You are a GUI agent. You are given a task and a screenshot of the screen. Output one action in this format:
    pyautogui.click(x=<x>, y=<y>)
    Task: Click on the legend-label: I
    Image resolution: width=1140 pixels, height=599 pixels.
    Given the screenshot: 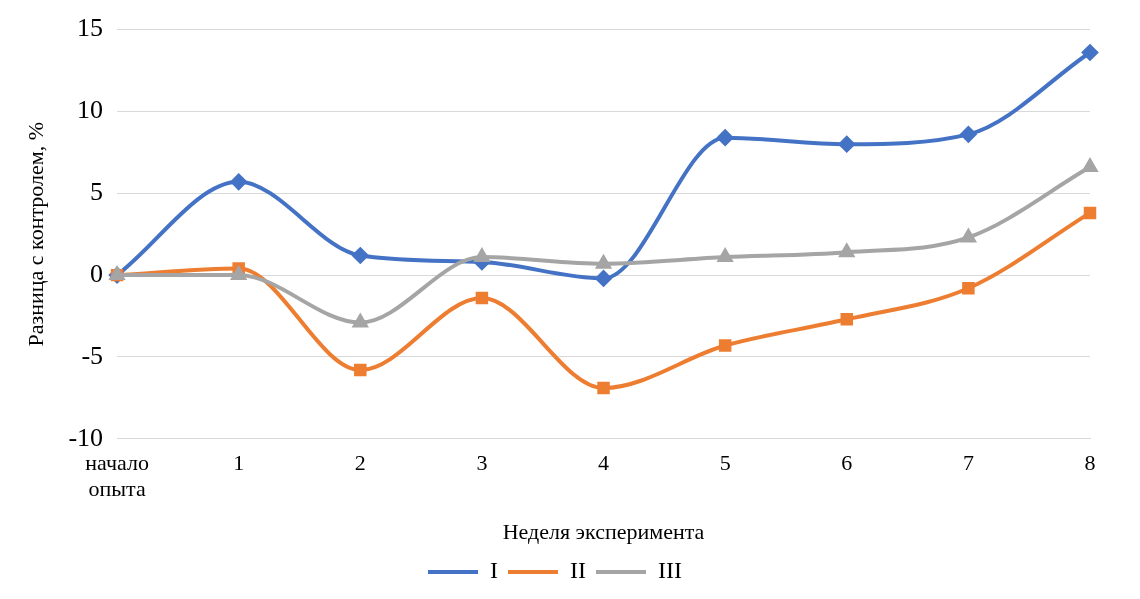 What is the action you would take?
    pyautogui.click(x=494, y=570)
    